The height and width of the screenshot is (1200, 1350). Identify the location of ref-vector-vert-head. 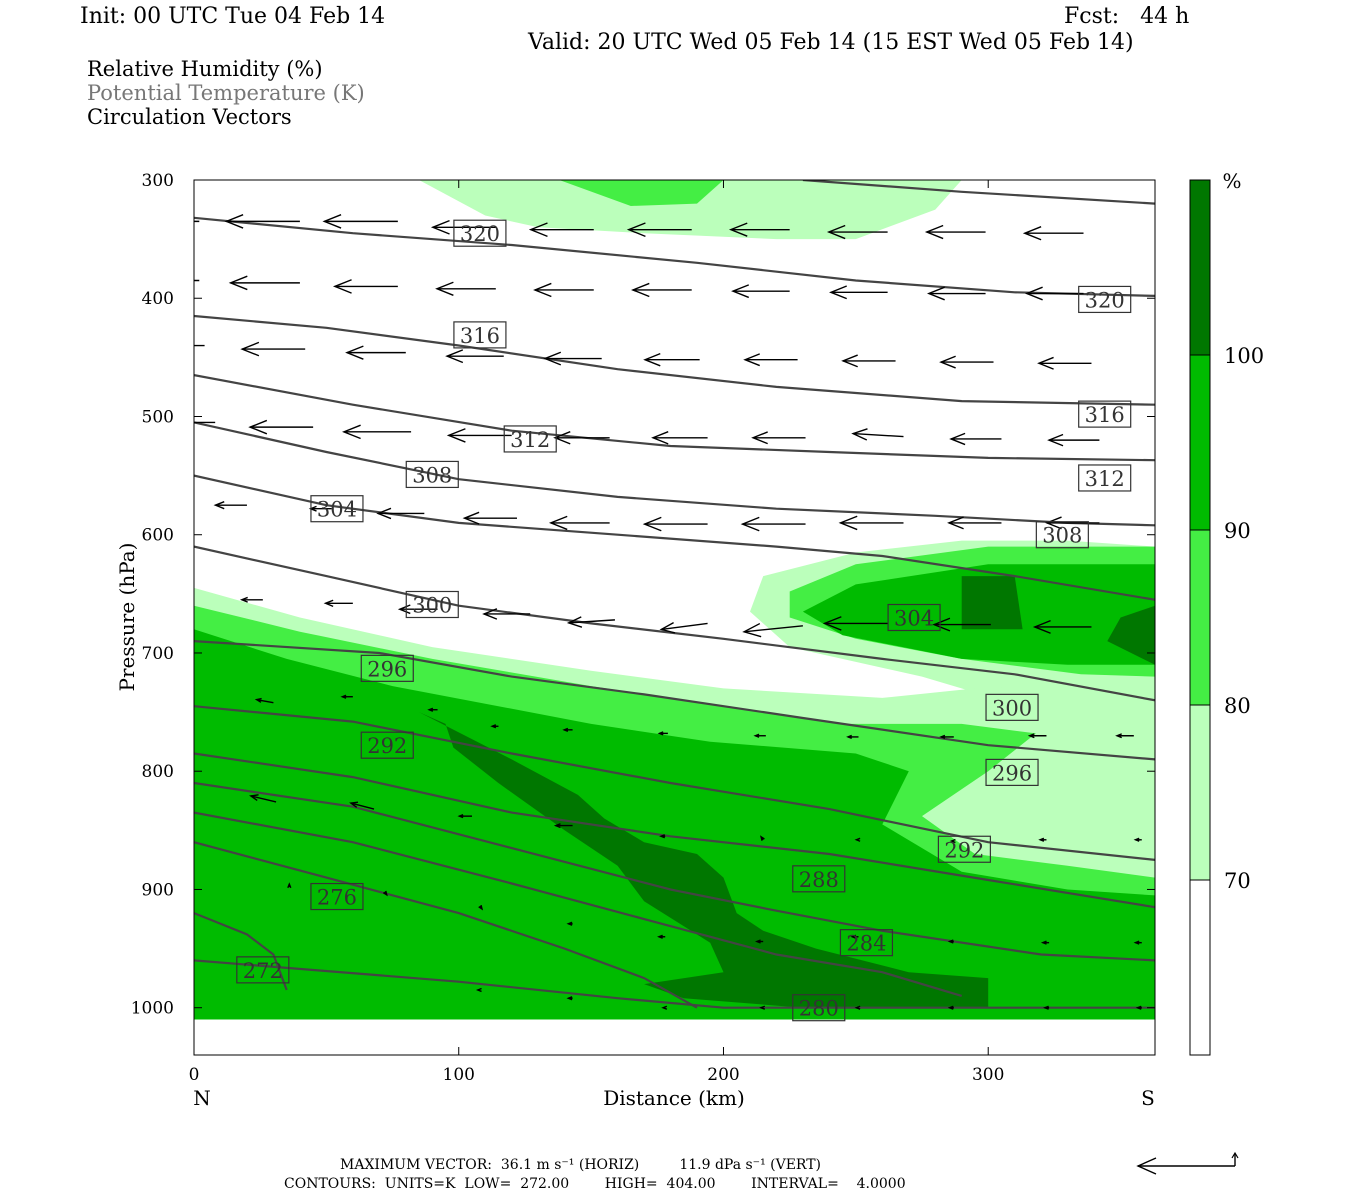
(1235, 1155).